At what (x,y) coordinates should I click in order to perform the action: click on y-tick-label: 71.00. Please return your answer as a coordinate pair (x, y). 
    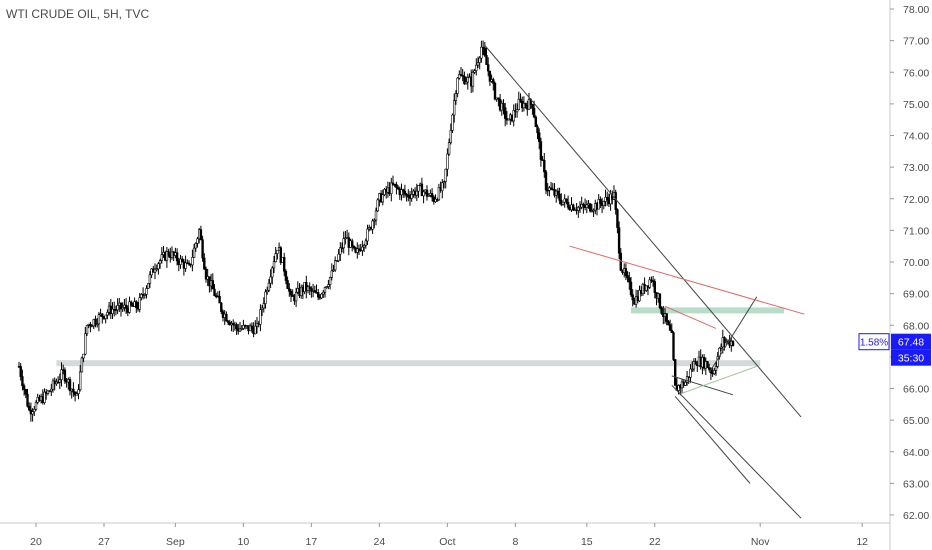
    Looking at the image, I should click on (916, 231).